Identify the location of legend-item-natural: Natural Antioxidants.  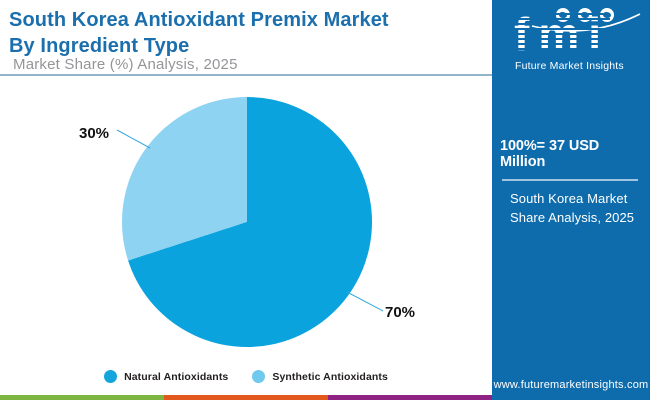
(166, 376).